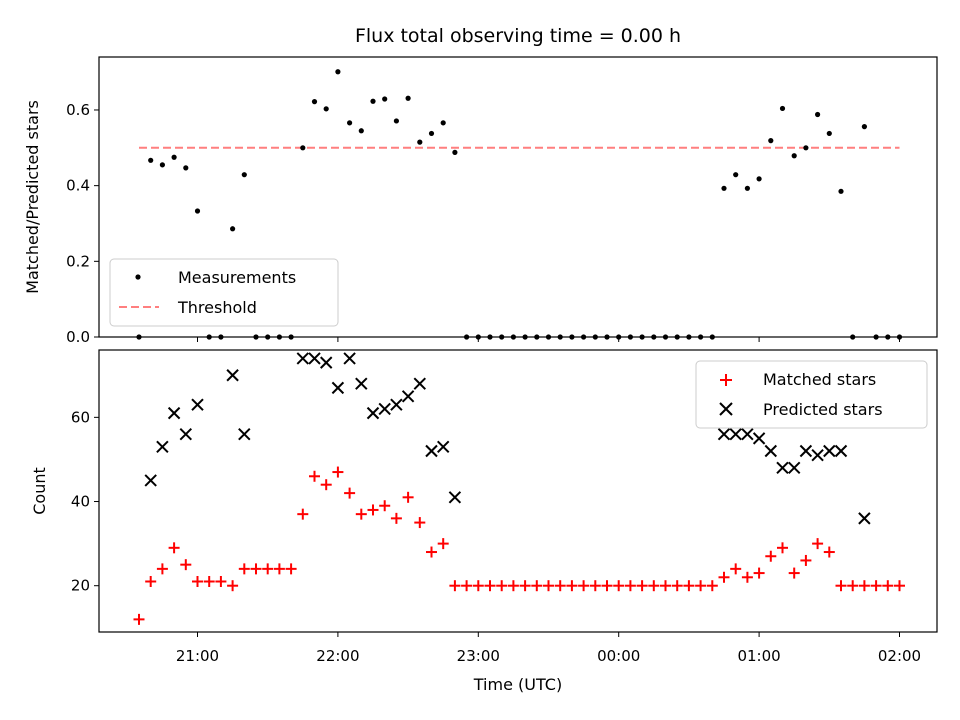 Image resolution: width=960 pixels, height=720 pixels. I want to click on legend-predicted-marker, so click(726, 409).